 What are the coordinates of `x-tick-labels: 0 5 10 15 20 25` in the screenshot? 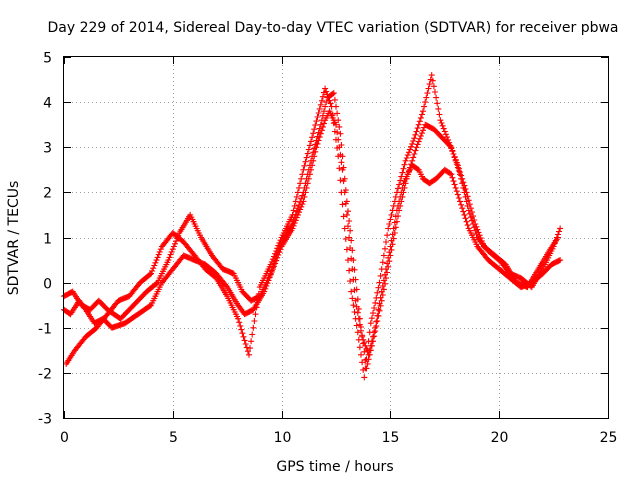 It's located at (338, 438).